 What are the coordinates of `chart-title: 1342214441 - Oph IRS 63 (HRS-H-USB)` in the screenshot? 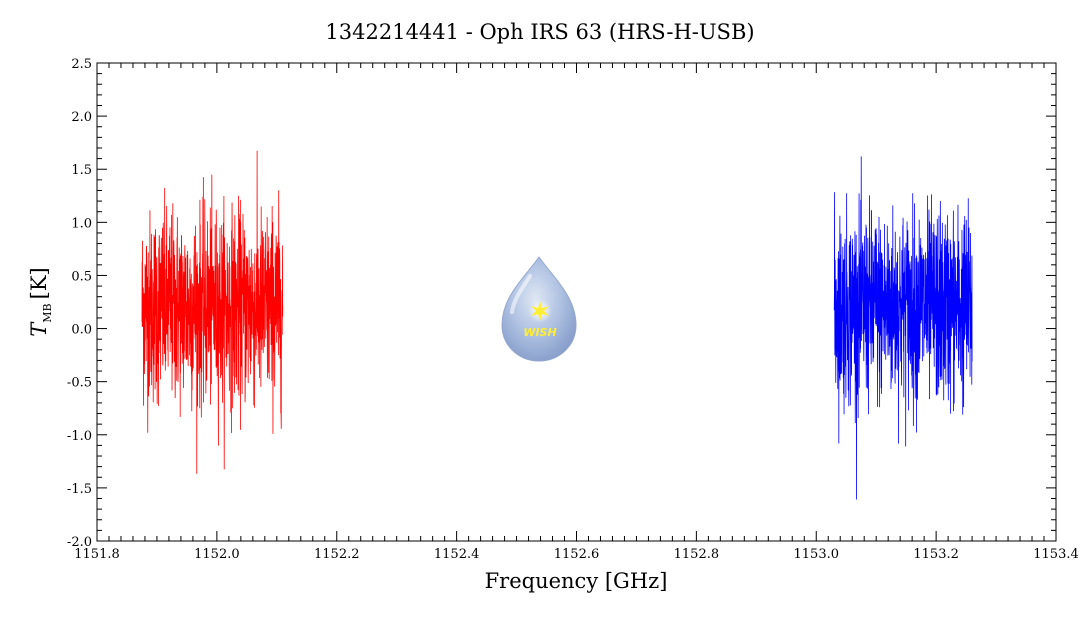 It's located at (539, 32).